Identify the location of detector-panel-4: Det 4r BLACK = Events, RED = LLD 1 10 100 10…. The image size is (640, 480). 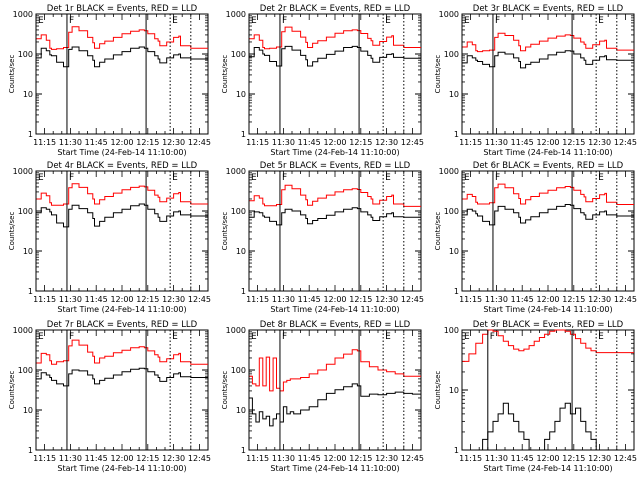
(109, 237).